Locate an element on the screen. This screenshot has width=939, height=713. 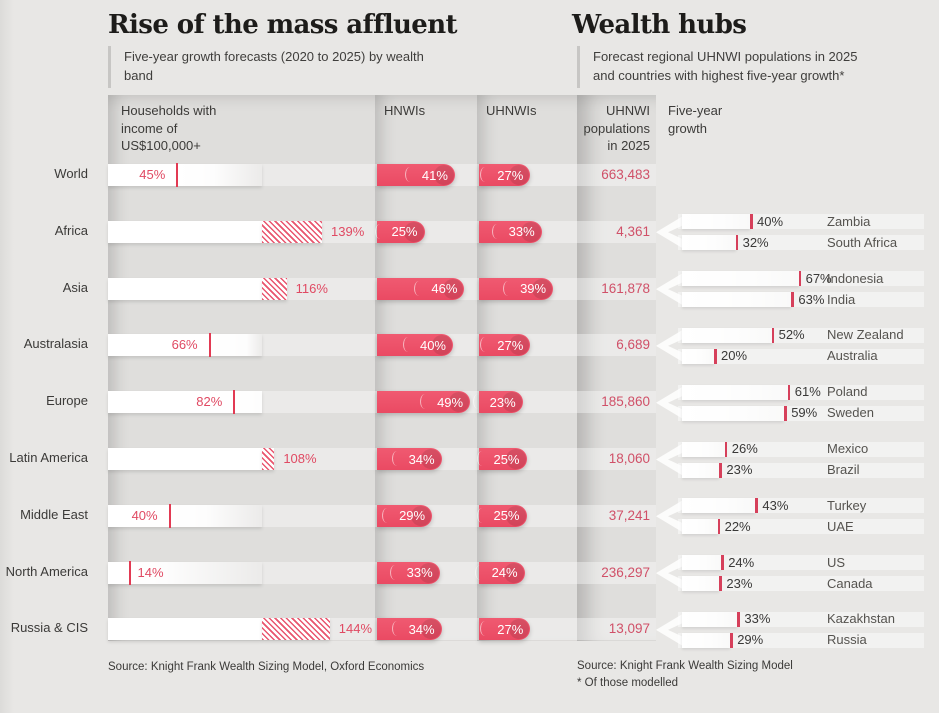
uhnwi-pill: 27% is located at coordinates (505, 175).